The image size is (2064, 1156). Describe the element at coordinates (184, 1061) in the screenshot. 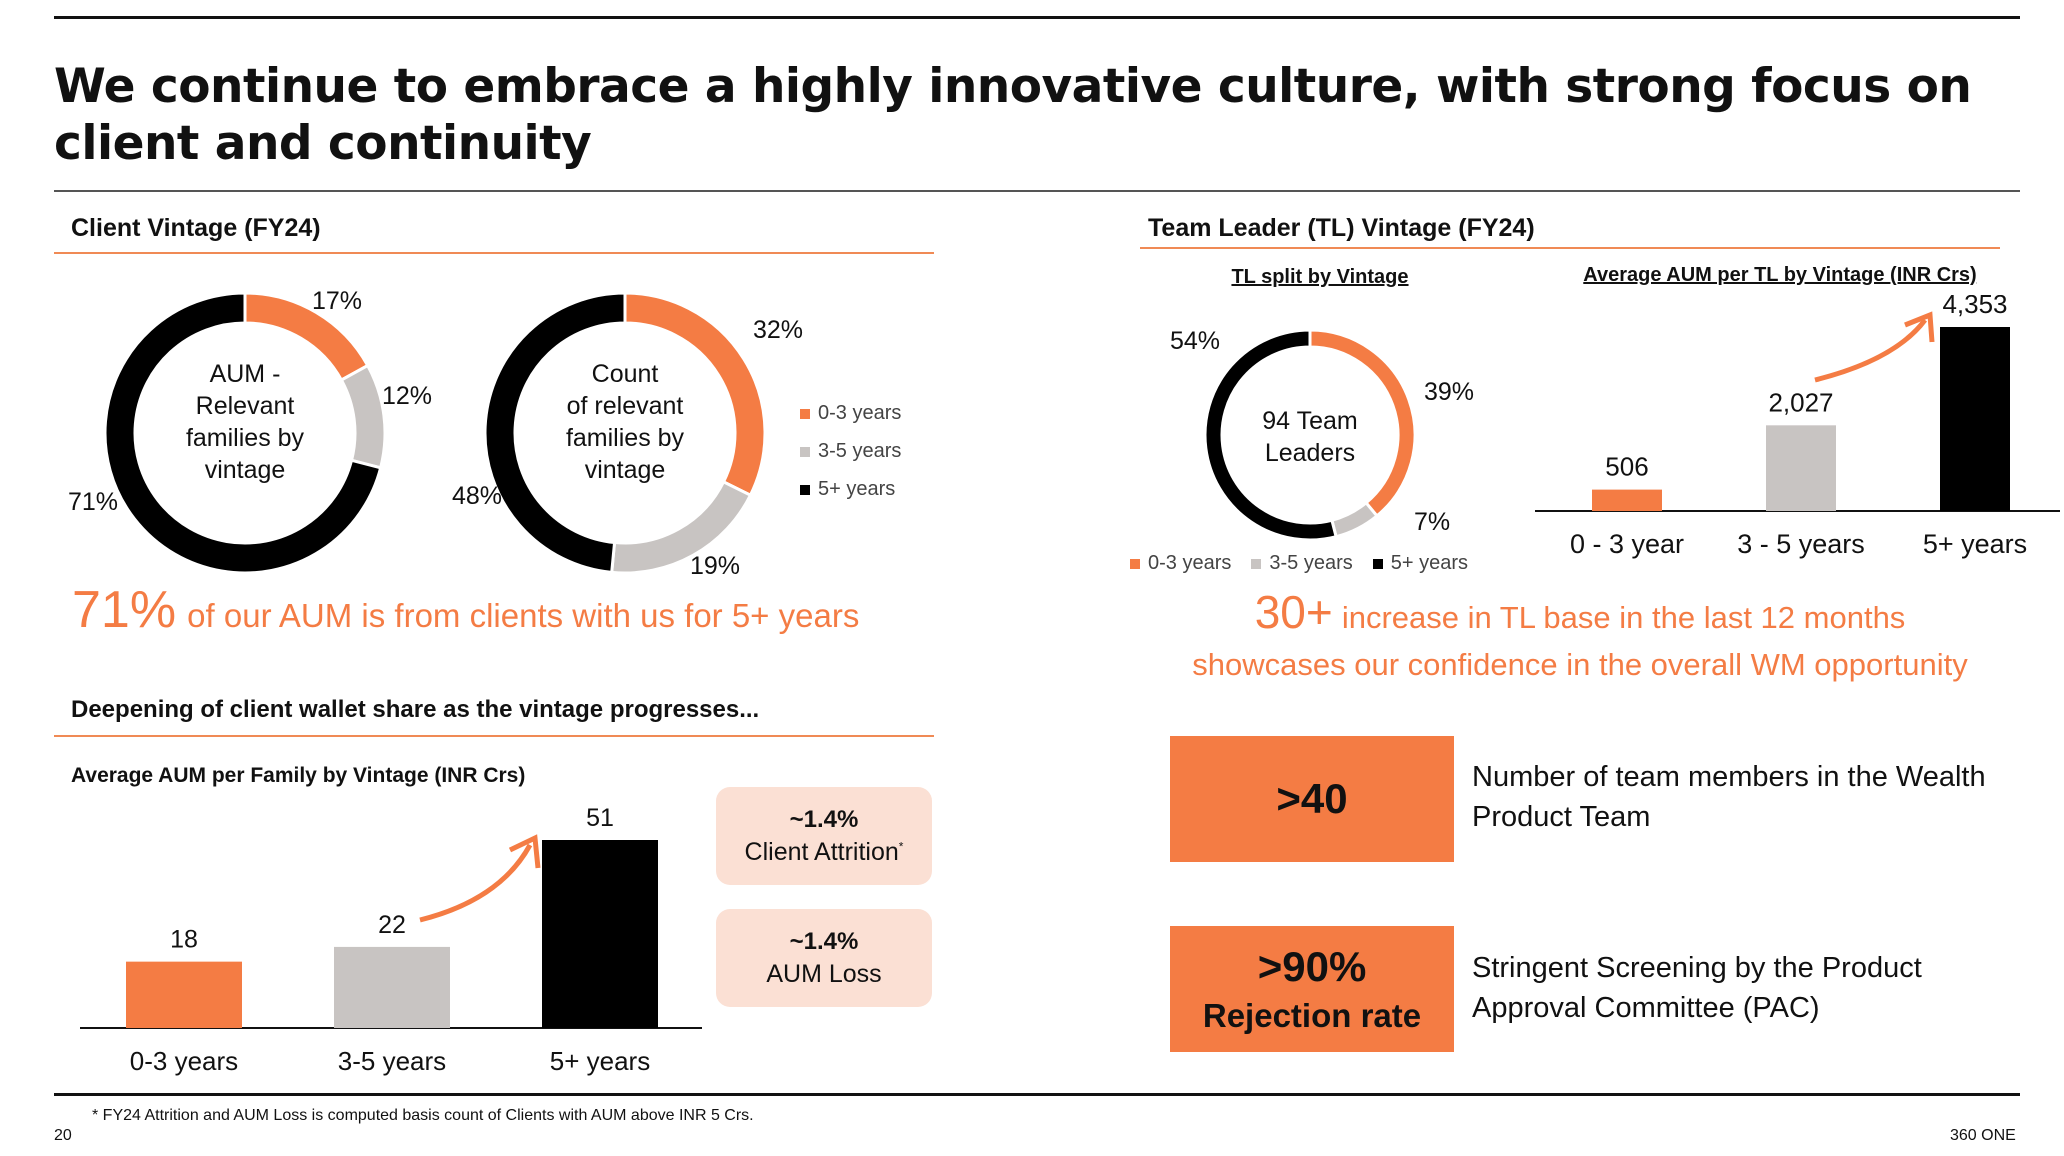

I see `bar-category-label: 0-3 years` at that location.